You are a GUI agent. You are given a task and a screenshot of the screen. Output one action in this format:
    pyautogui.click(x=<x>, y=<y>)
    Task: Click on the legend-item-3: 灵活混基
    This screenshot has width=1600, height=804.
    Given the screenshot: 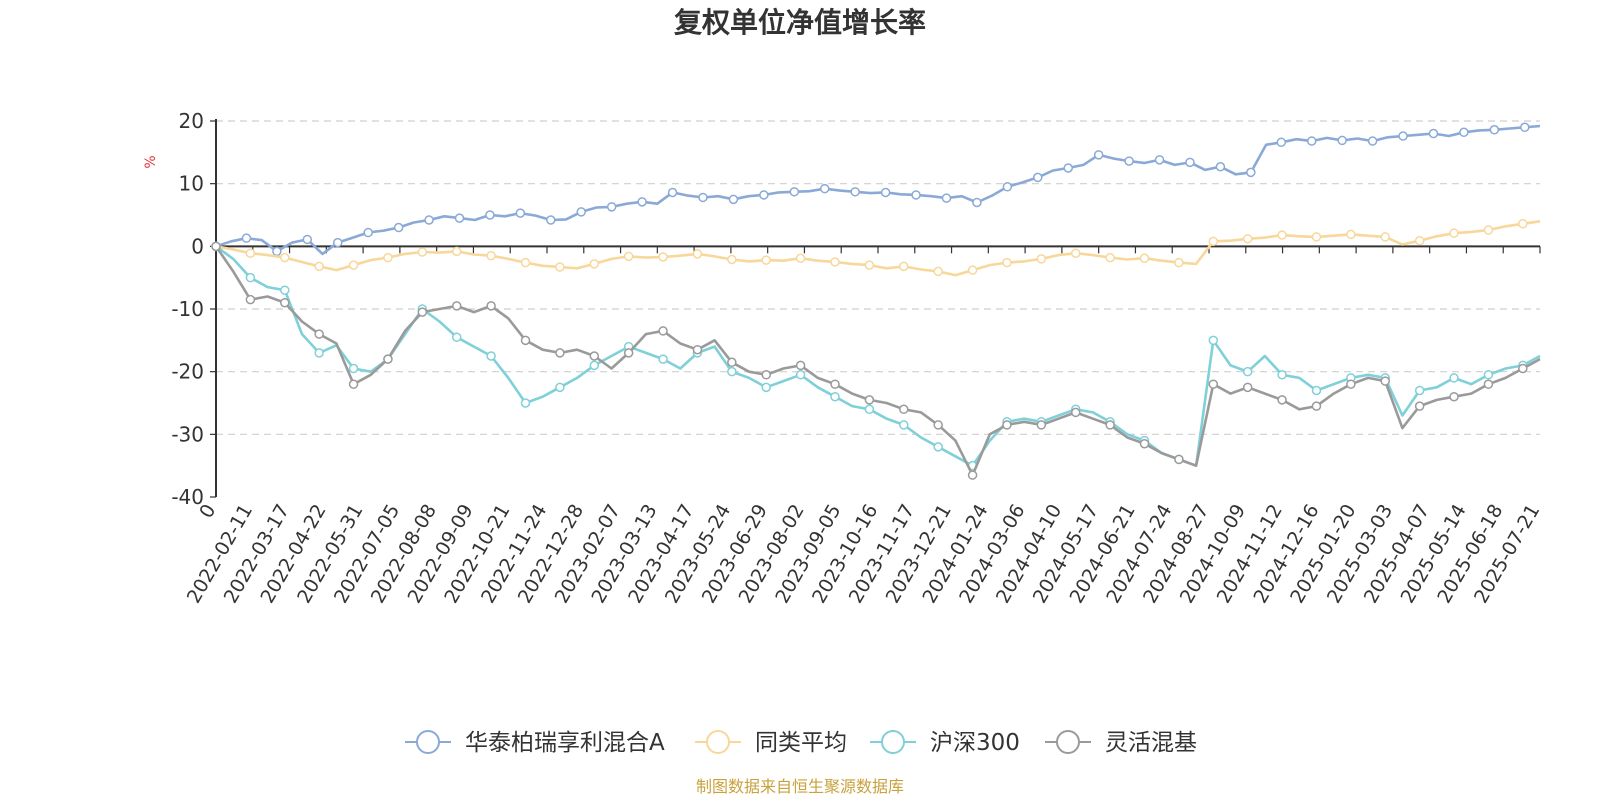 What is the action you would take?
    pyautogui.click(x=1121, y=743)
    